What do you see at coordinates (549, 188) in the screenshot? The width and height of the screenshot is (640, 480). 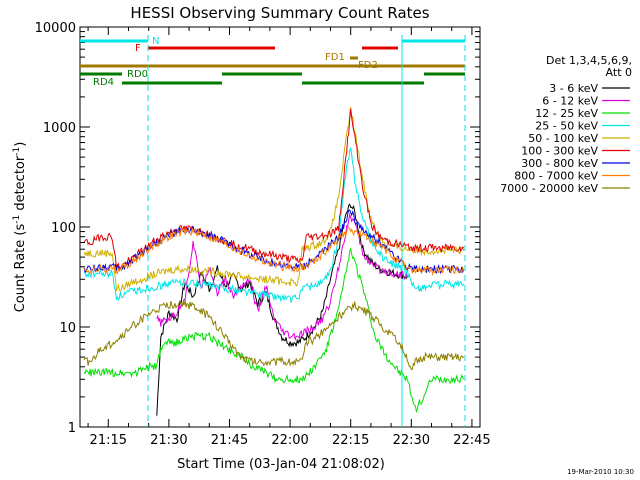 I see `legend-entry-label: 7000 - 20000 keV` at bounding box center [549, 188].